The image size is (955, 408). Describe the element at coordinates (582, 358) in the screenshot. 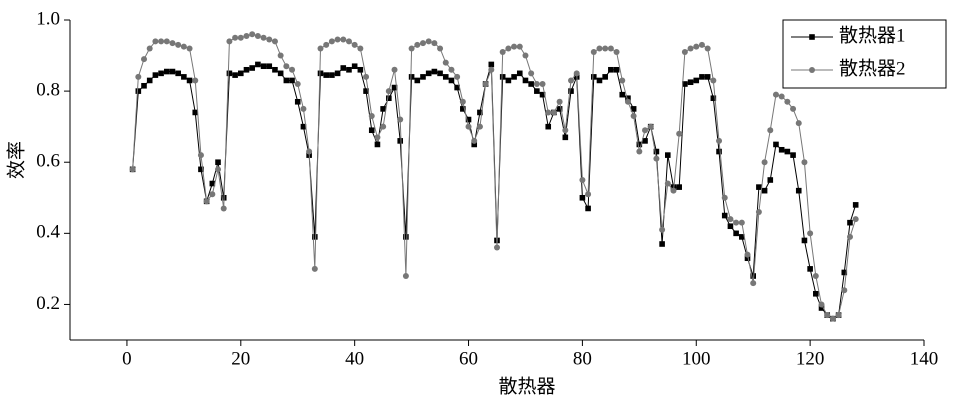

I see `x-tick-label: 80` at that location.